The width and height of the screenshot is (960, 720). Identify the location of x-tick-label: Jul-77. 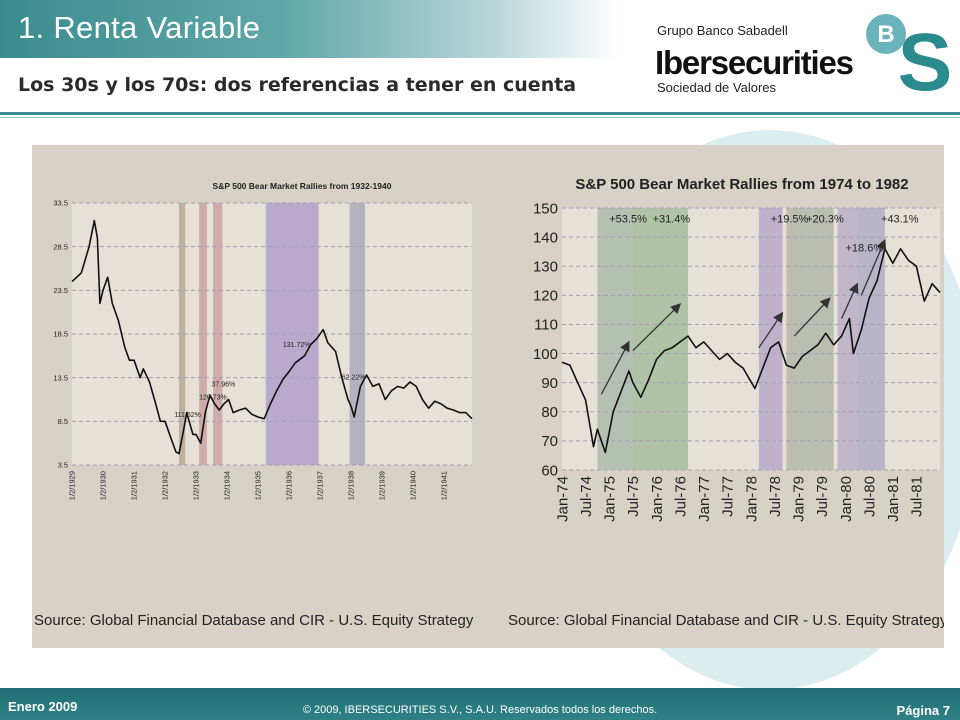
(728, 496).